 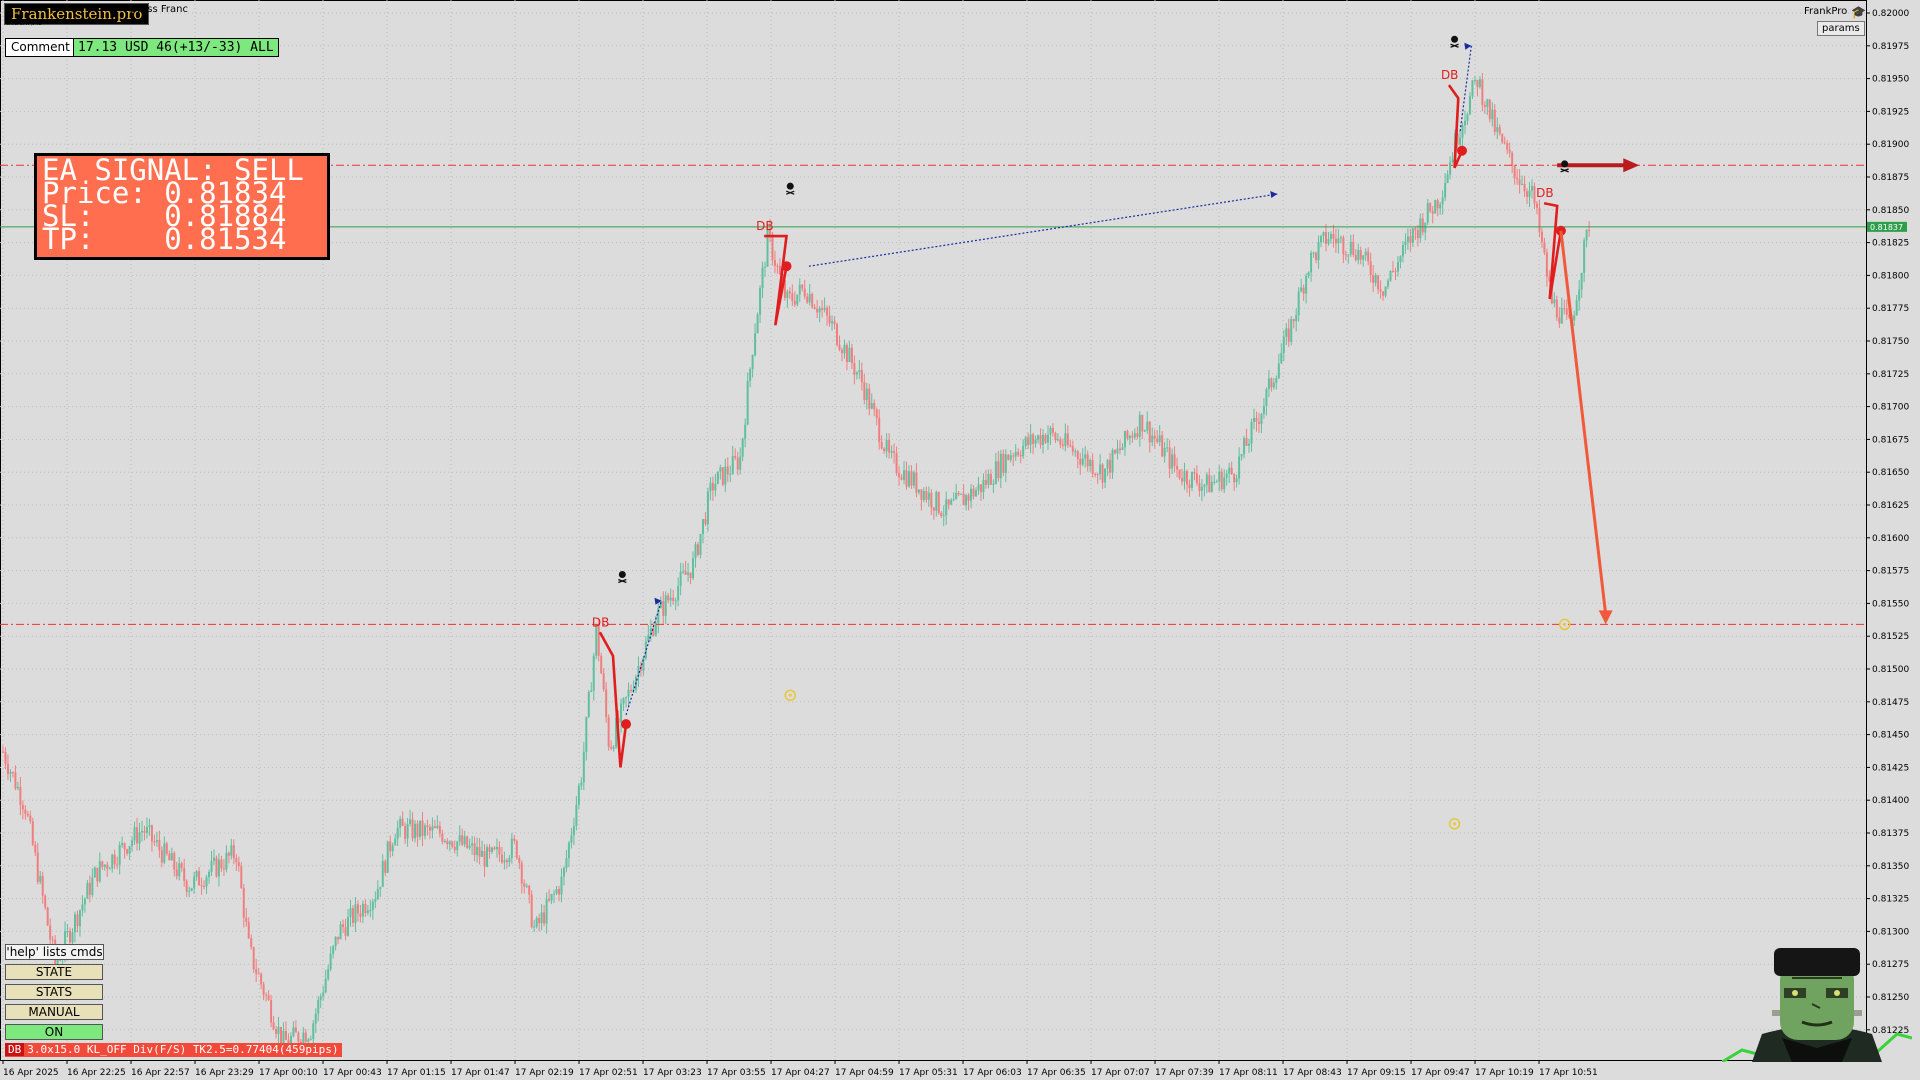 I want to click on params-button: params, so click(x=1841, y=28).